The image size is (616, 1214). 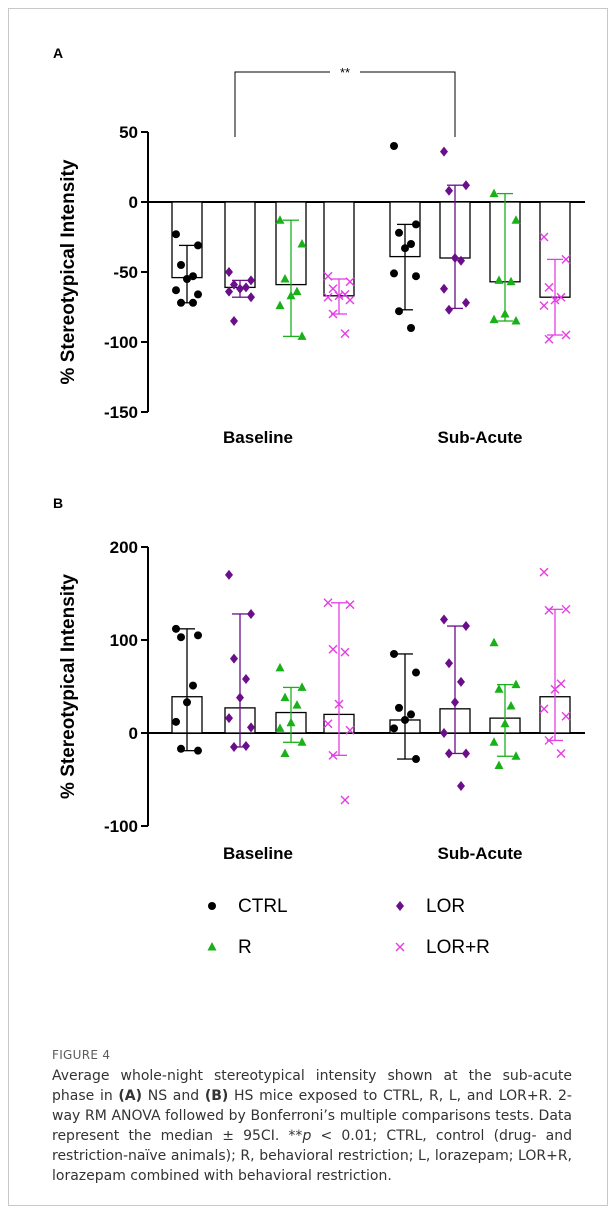 What do you see at coordinates (480, 853) in the screenshot?
I see `x-tick-label-B: Sub-Acute` at bounding box center [480, 853].